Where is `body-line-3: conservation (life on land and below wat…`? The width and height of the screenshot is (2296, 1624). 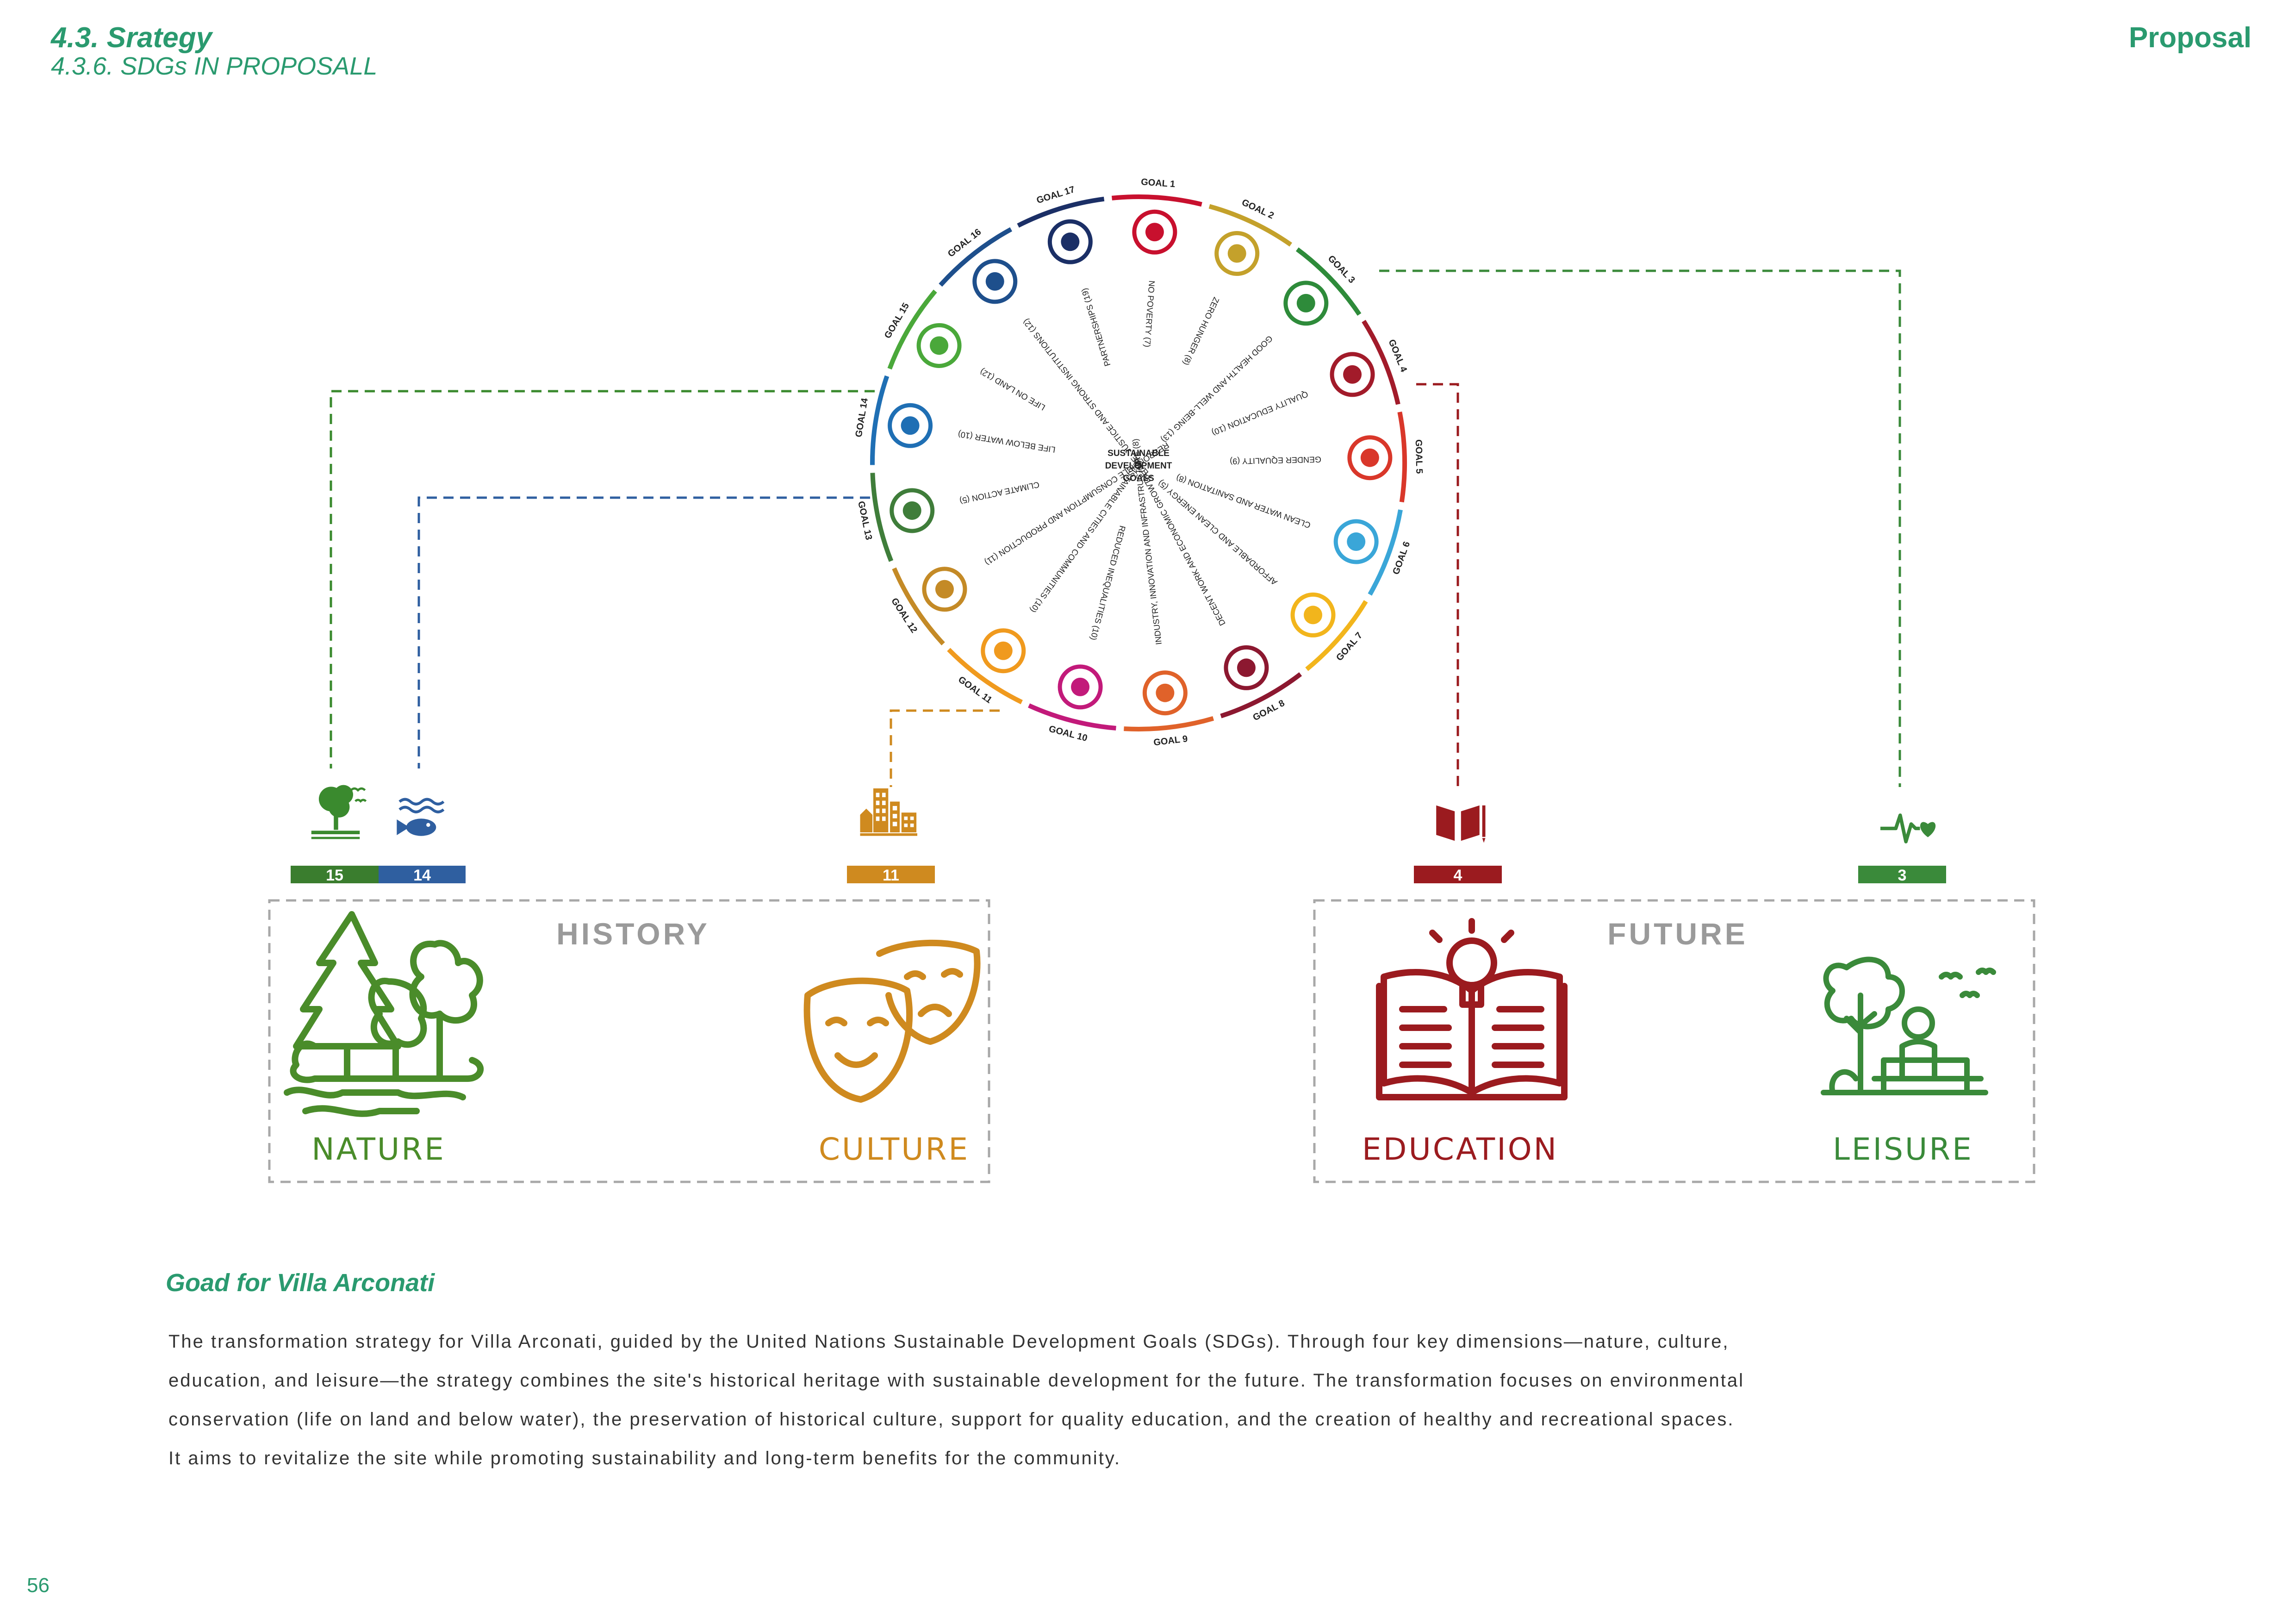 body-line-3: conservation (life on land and below wat… is located at coordinates (951, 1419).